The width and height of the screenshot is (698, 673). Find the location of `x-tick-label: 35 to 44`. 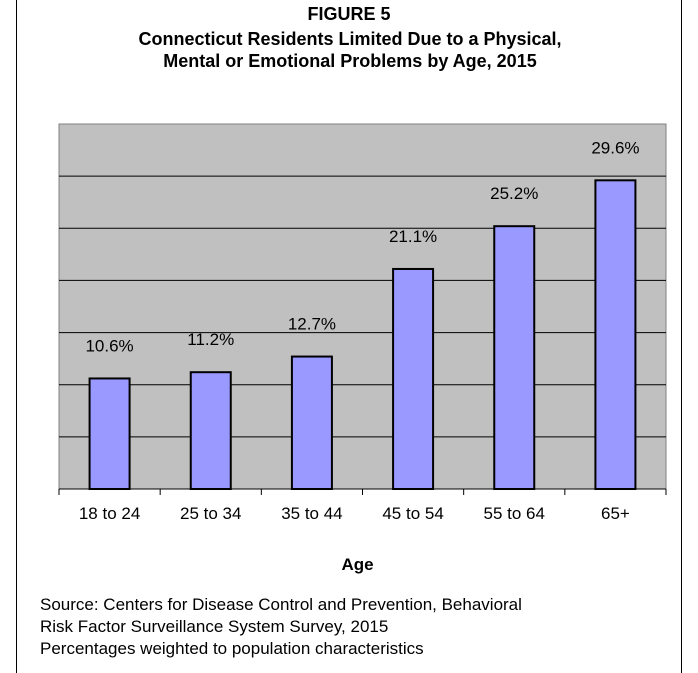

x-tick-label: 35 to 44 is located at coordinates (311, 513).